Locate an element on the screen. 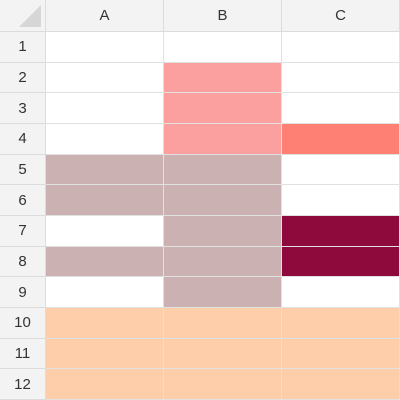  cell-b6 is located at coordinates (223, 200).